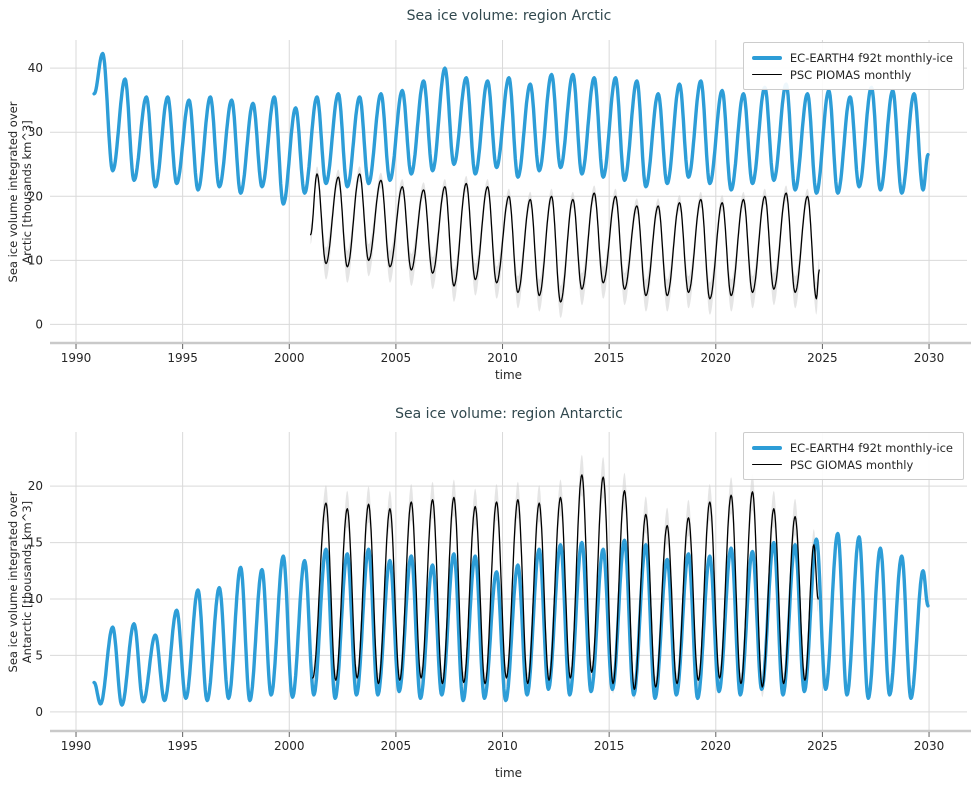  Describe the element at coordinates (35, 132) in the screenshot. I see `svg-text: 30` at that location.